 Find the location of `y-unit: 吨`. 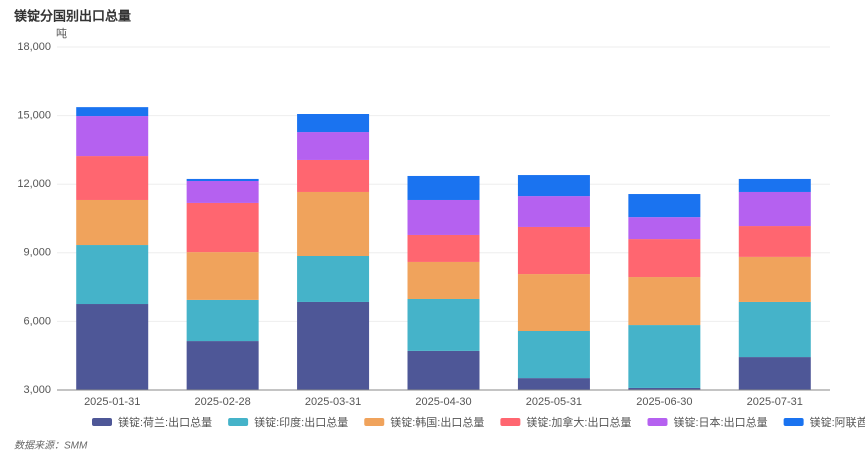

y-unit: 吨 is located at coordinates (61, 33).